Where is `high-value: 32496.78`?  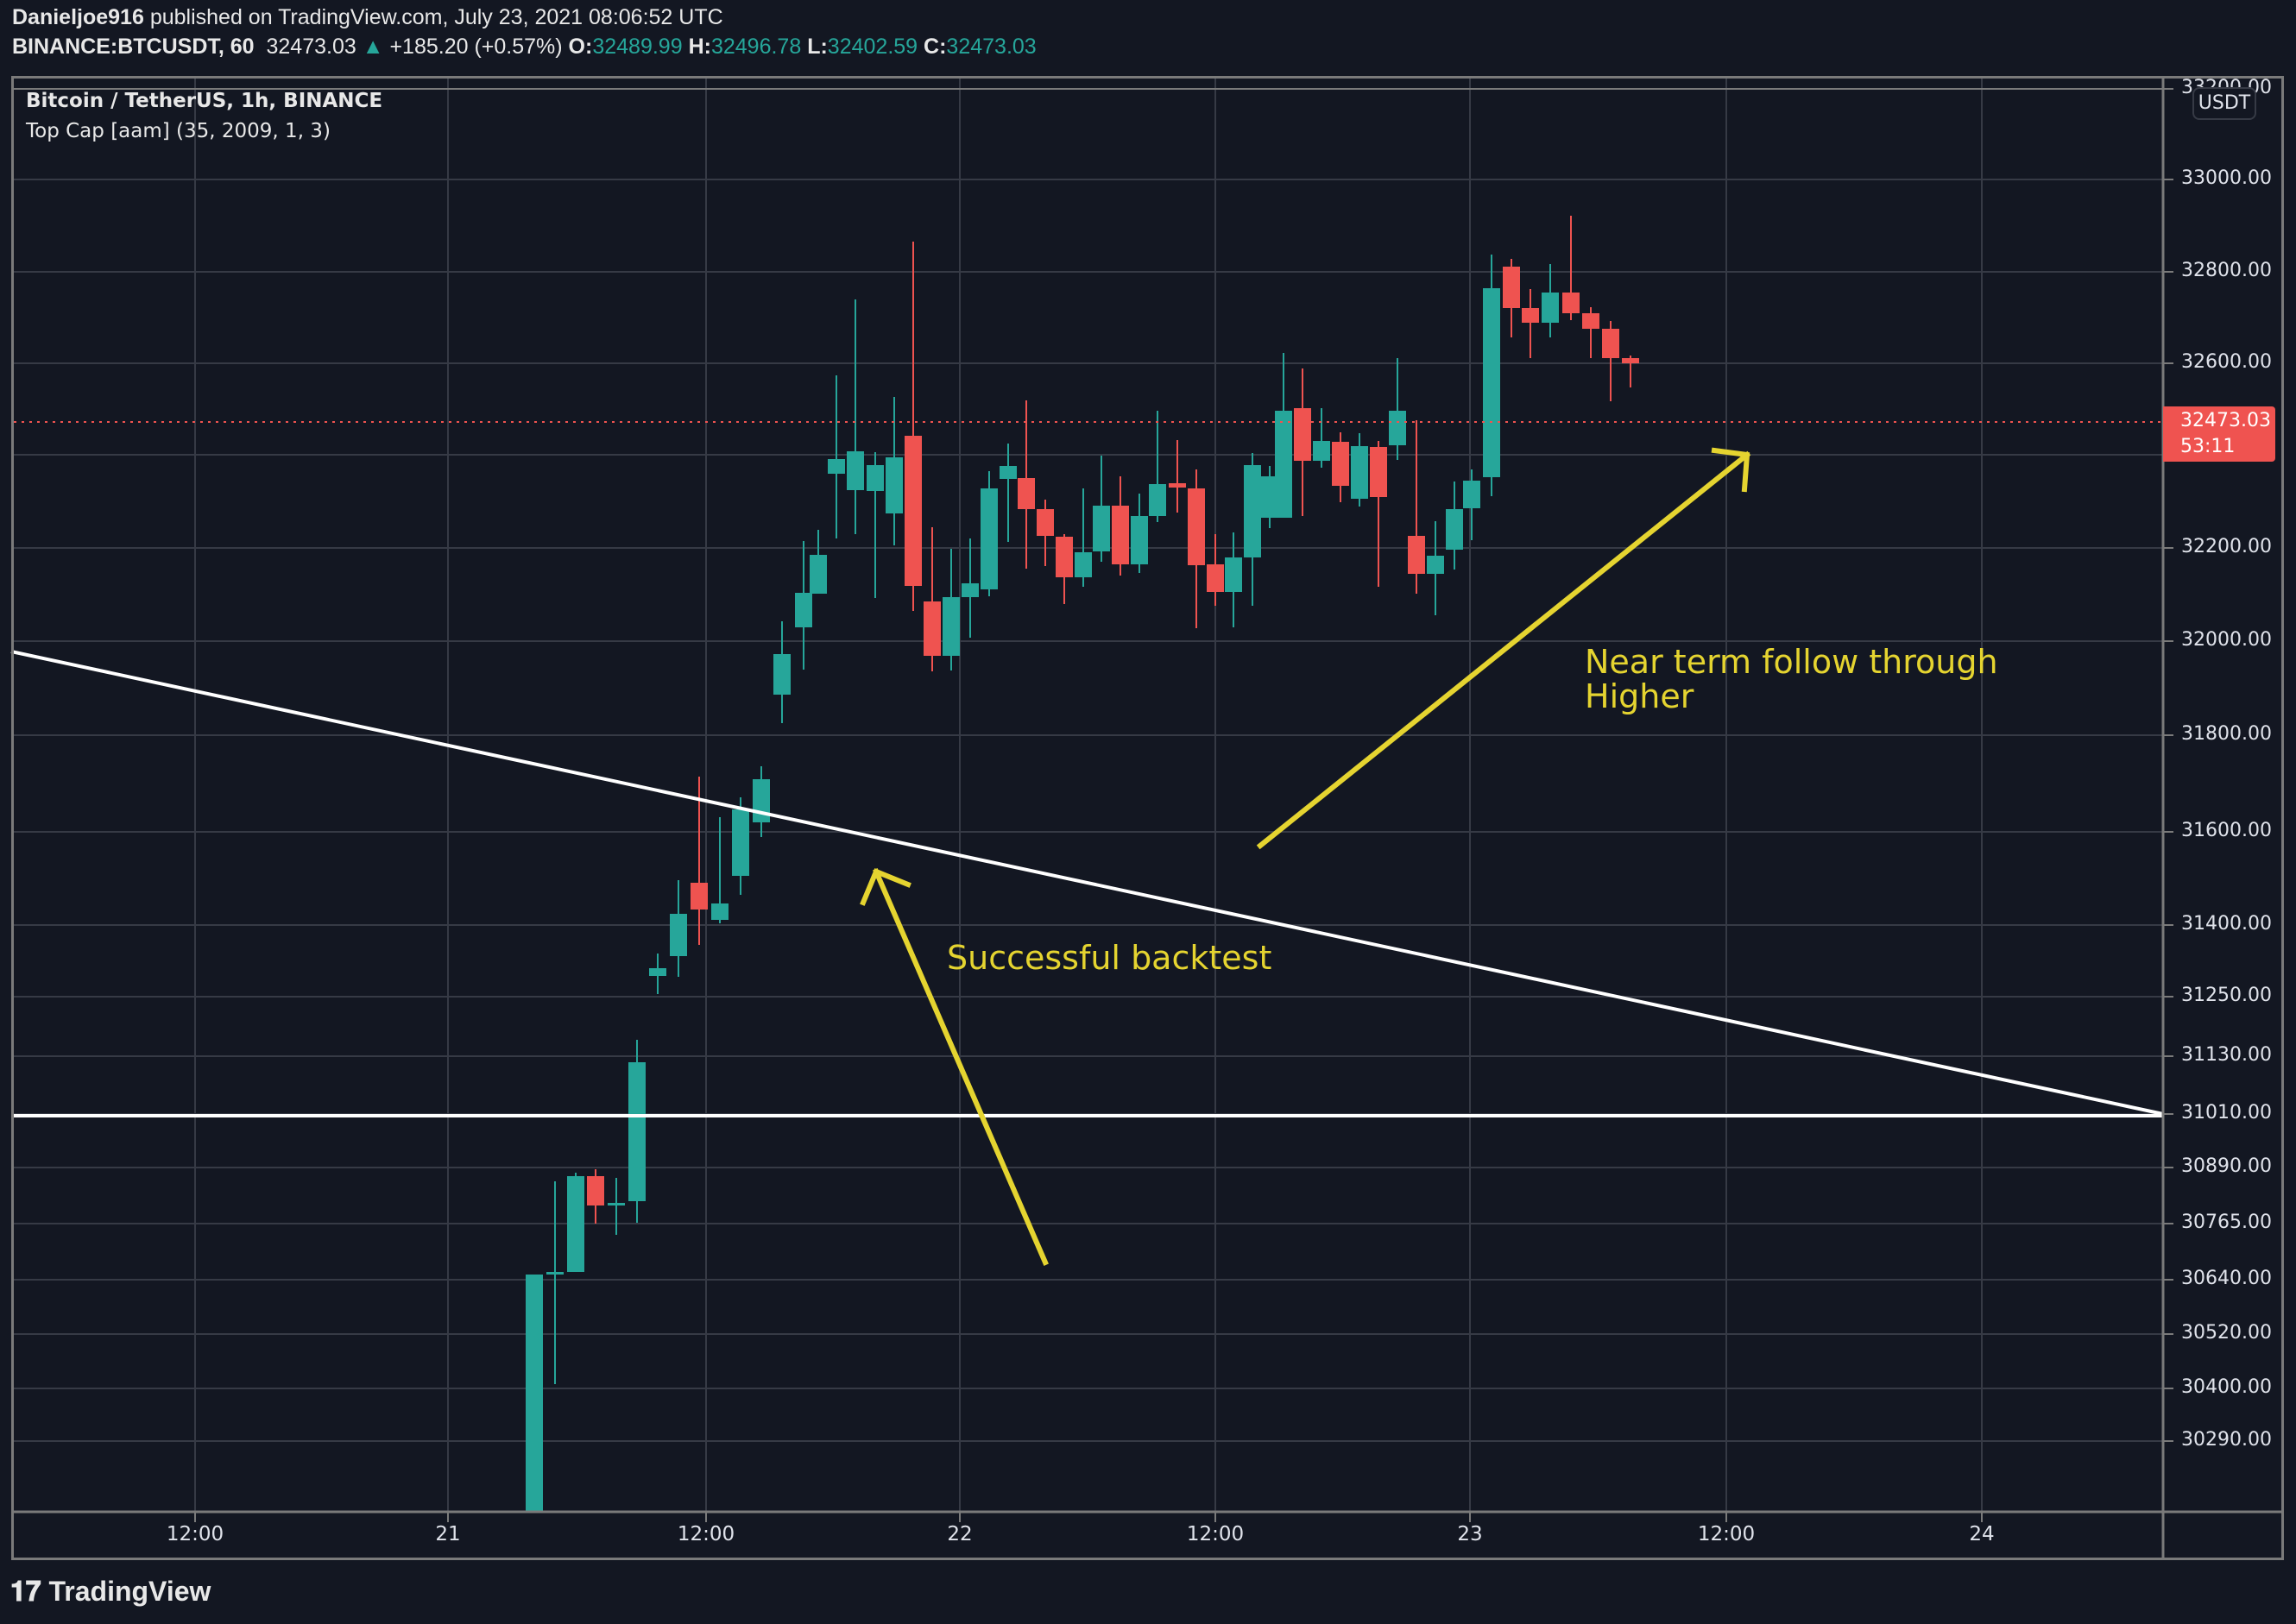 high-value: 32496.78 is located at coordinates (756, 47).